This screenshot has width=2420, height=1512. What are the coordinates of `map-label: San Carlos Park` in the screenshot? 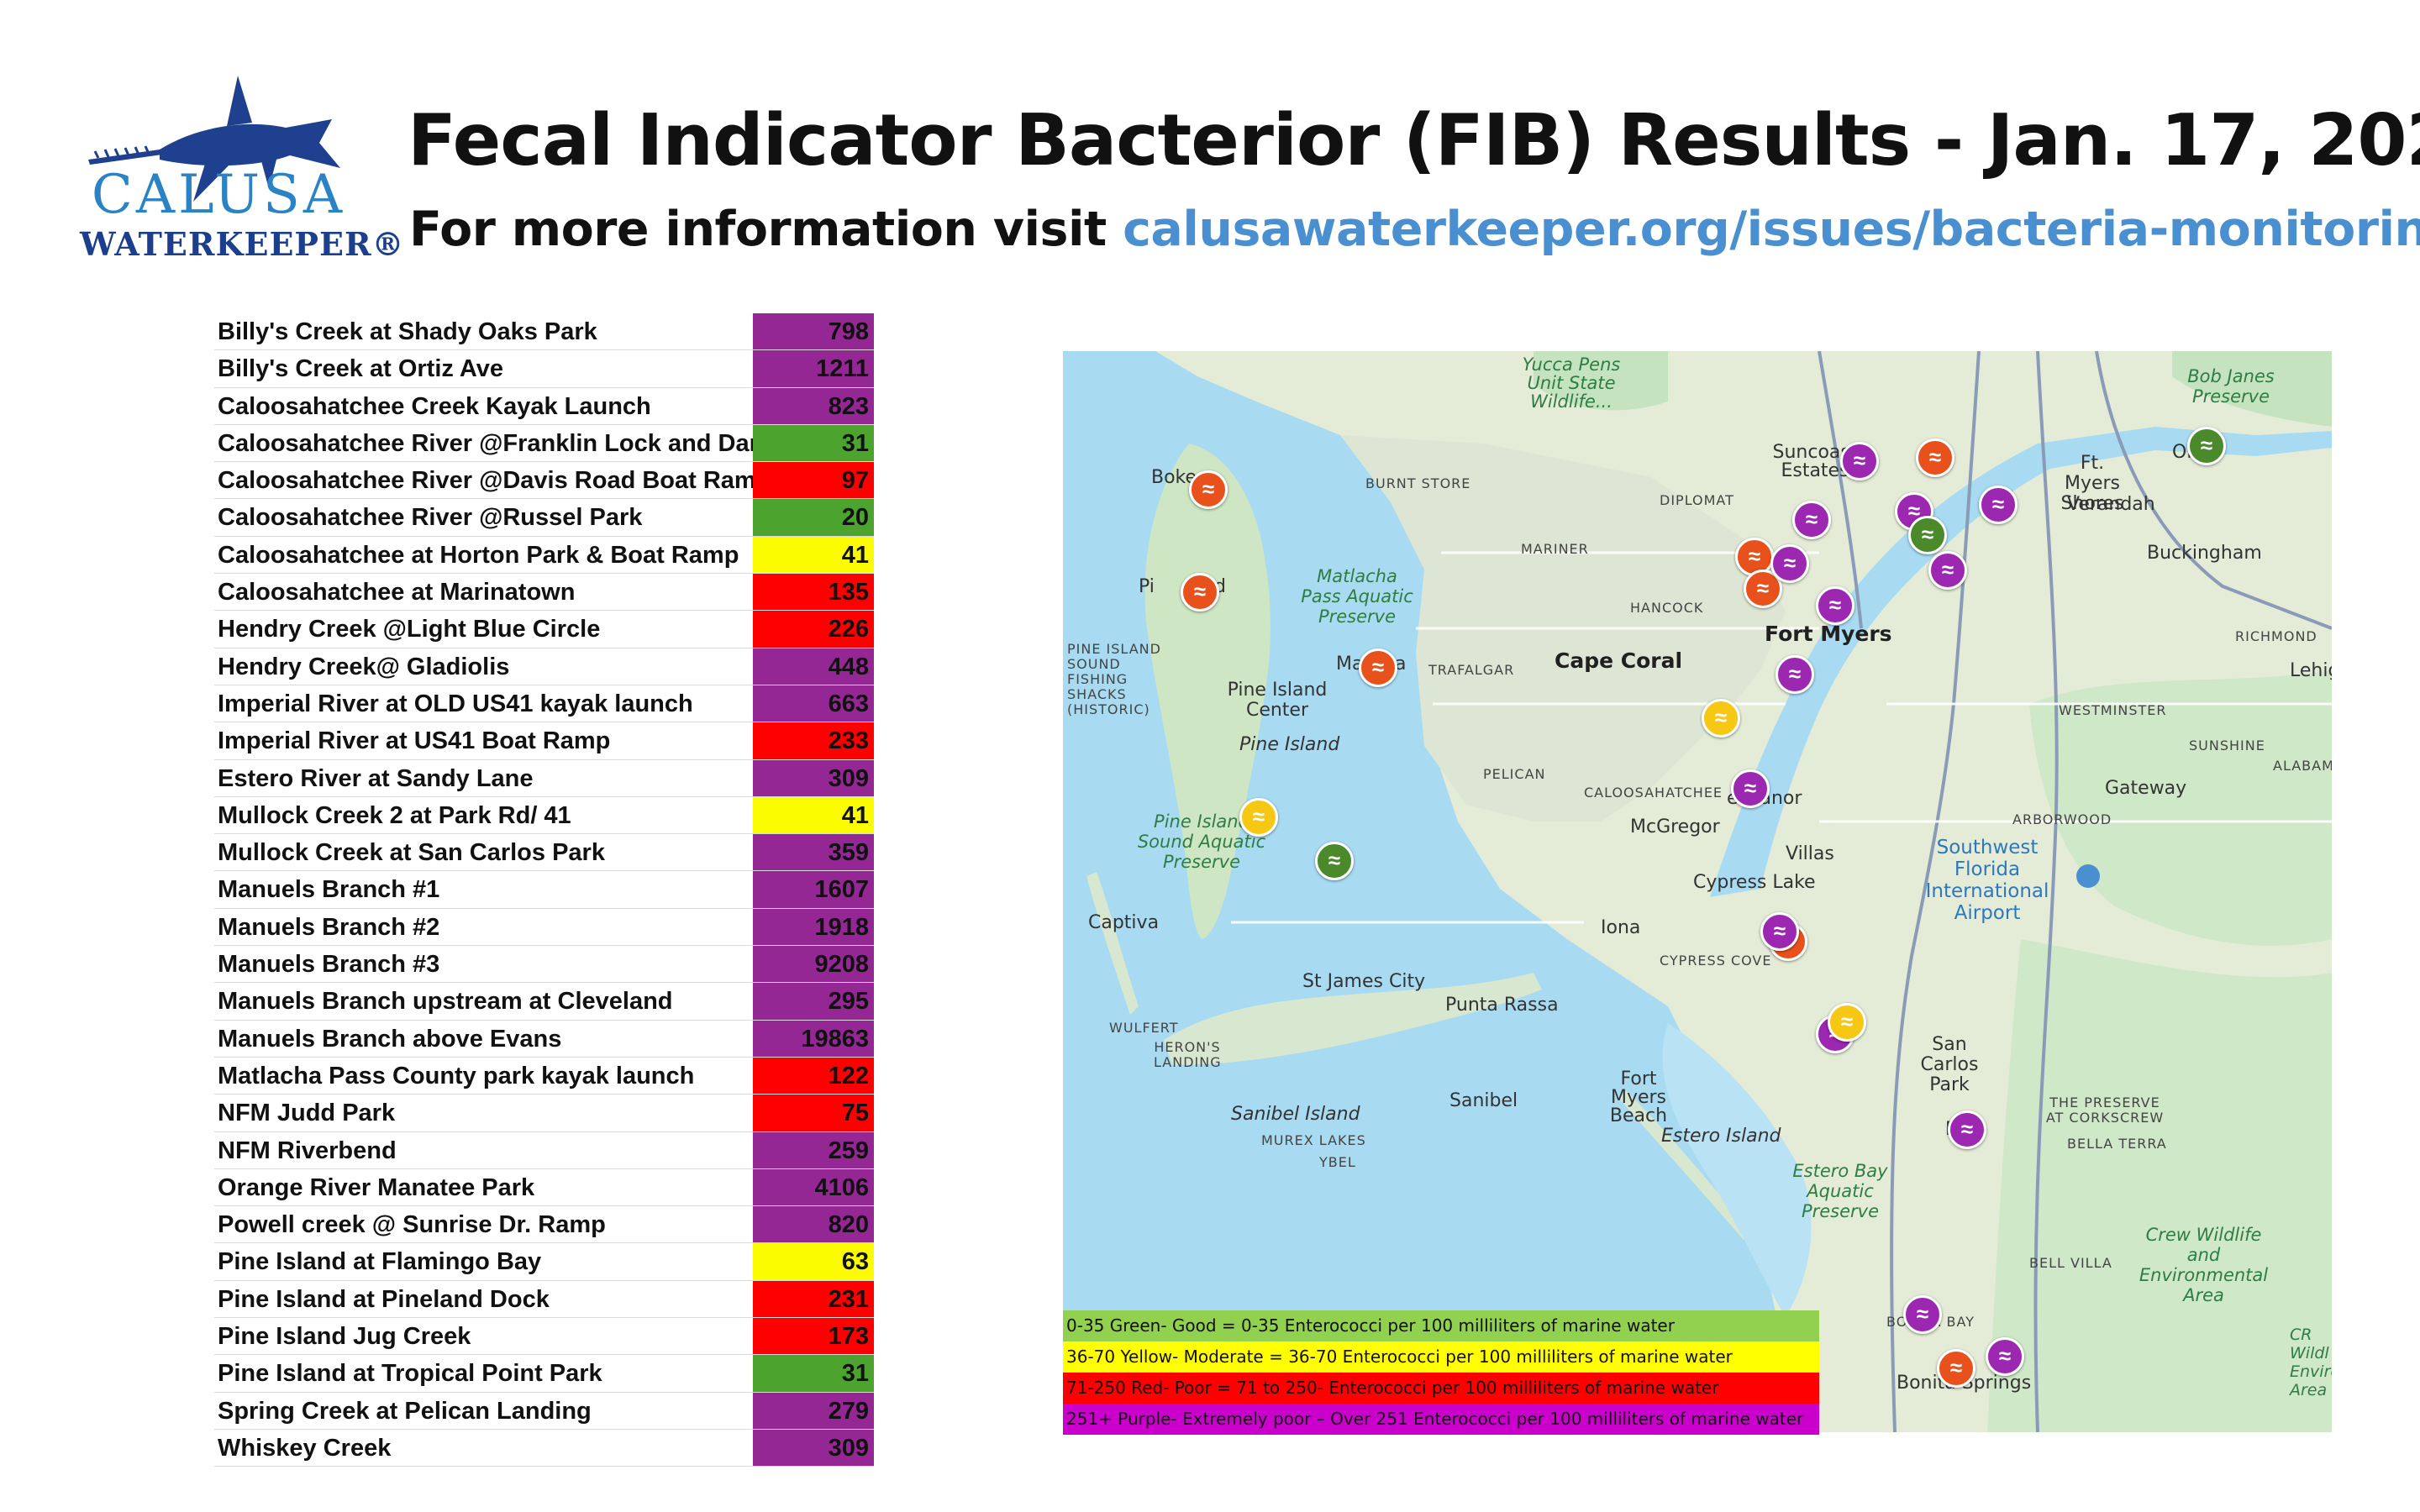 It's located at (1949, 1064).